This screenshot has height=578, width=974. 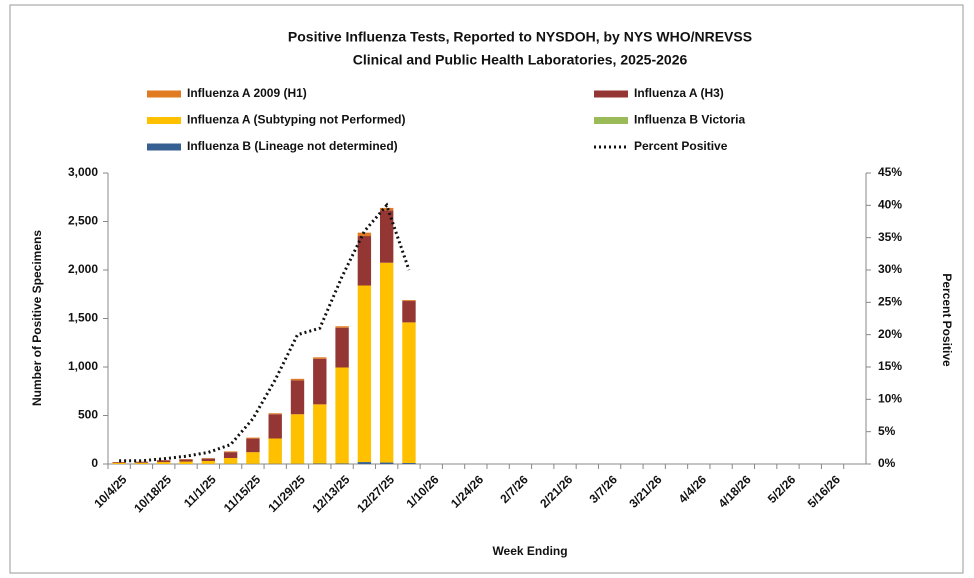 What do you see at coordinates (83, 318) in the screenshot?
I see `y-tick-label: 1,500` at bounding box center [83, 318].